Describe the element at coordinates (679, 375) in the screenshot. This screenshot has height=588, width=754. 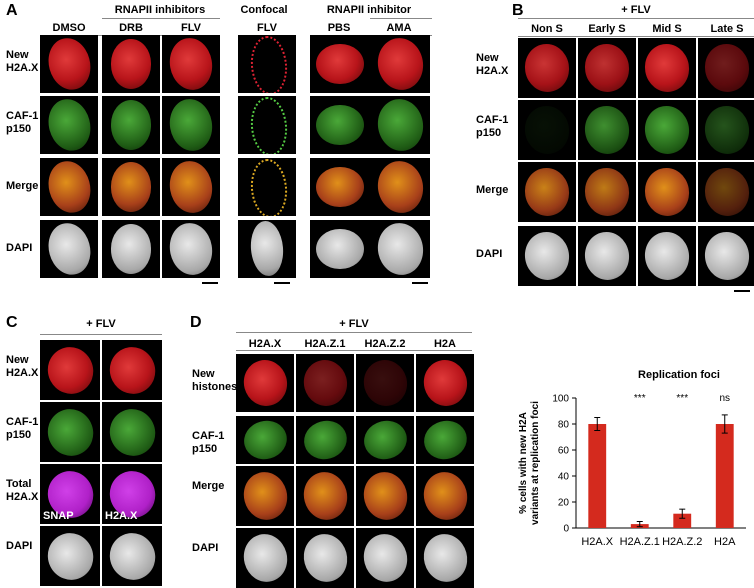
I see `chart-title: Replication foci` at that location.